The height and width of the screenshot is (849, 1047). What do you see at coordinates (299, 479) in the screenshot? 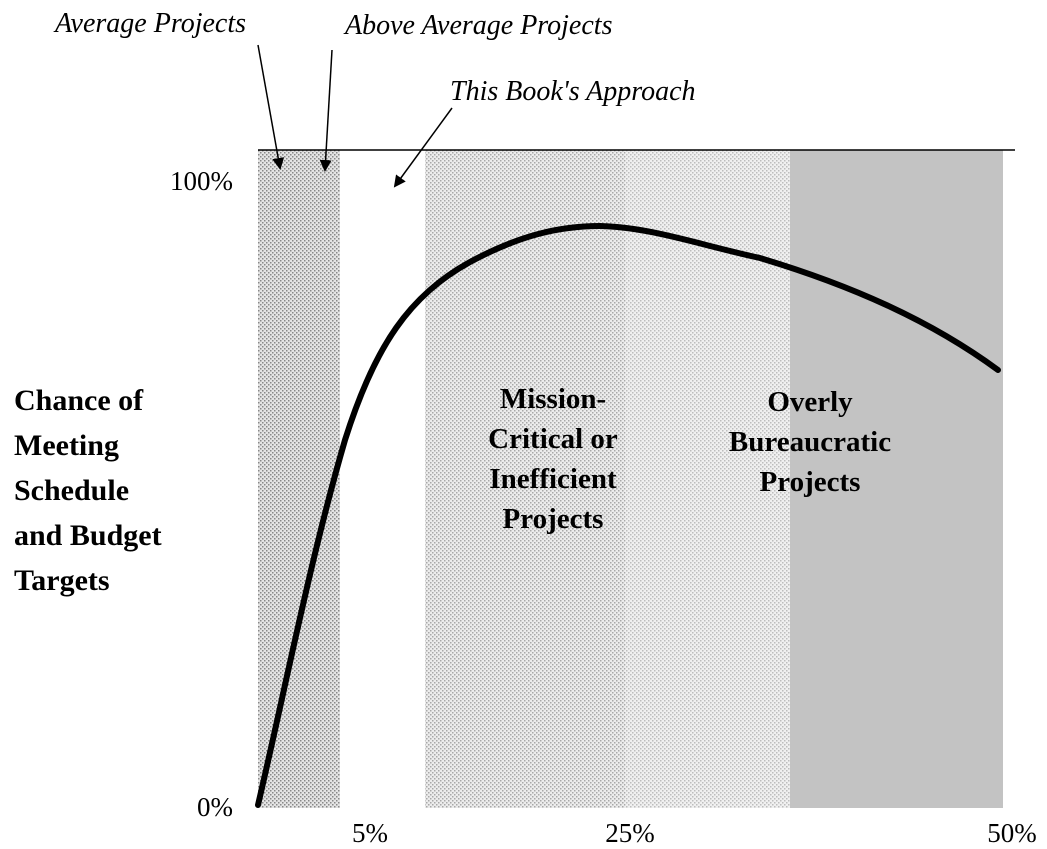
I see `region-average` at bounding box center [299, 479].